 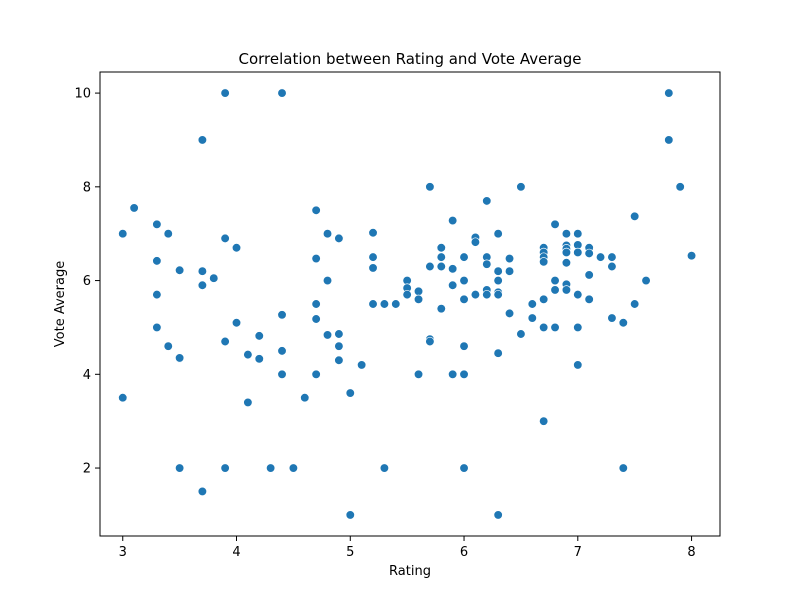 I want to click on x-axis-ticks: 3 4 5 6 7 8, so click(x=407, y=548).